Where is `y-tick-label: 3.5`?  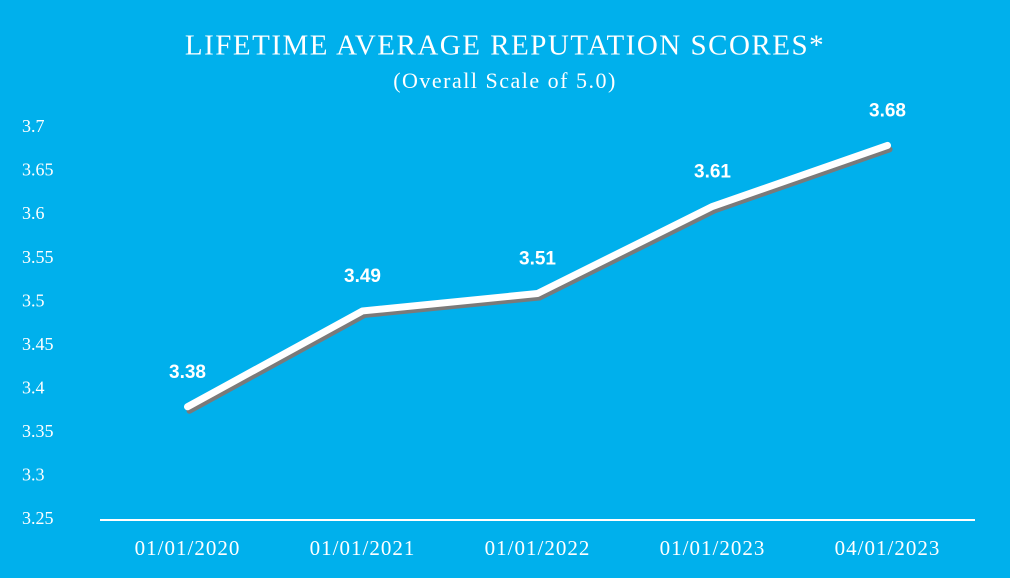
y-tick-label: 3.5 is located at coordinates (33, 300).